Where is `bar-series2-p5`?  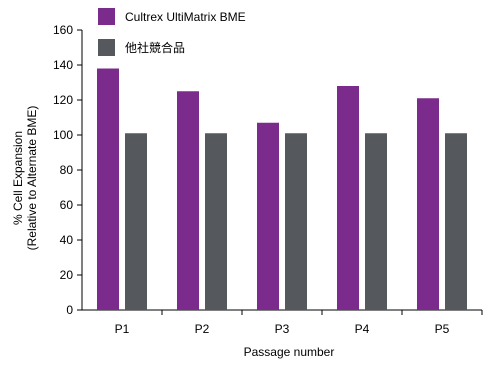
bar-series2-p5 is located at coordinates (456, 221).